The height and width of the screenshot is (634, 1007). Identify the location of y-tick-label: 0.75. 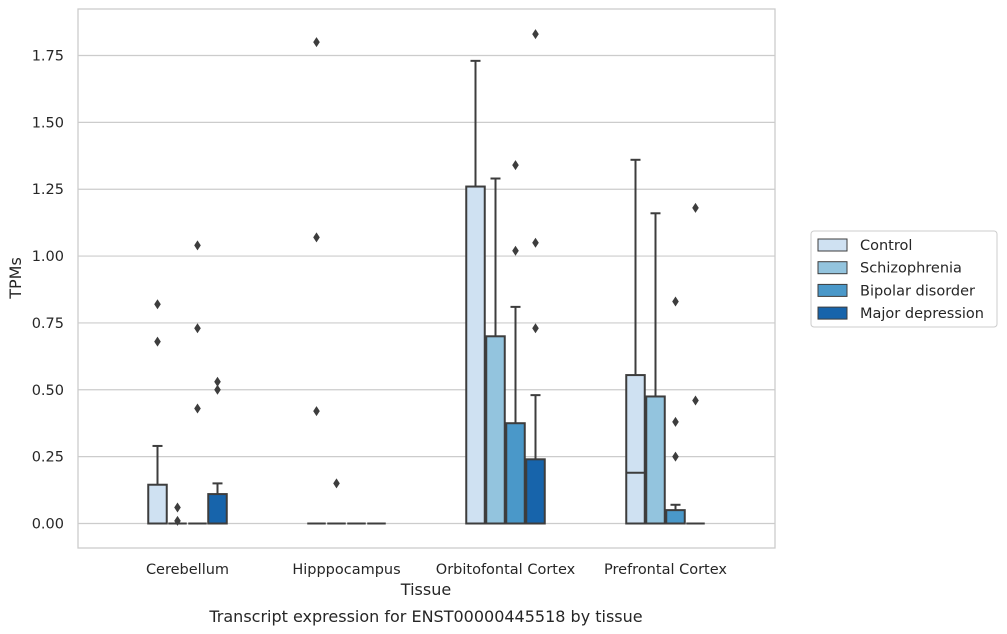
(48, 324).